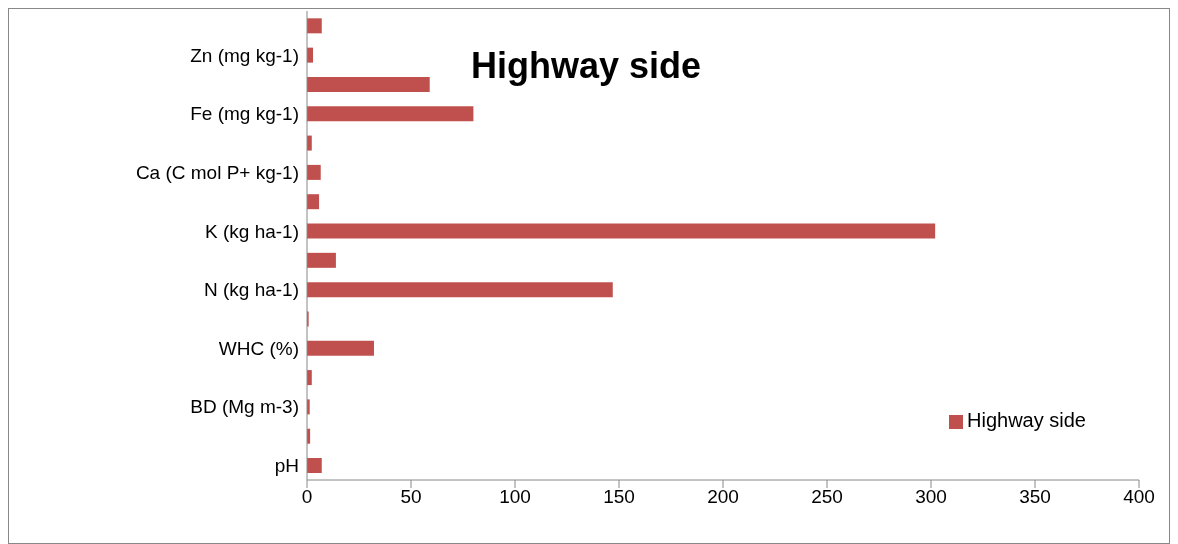 The width and height of the screenshot is (1178, 544). Describe the element at coordinates (619, 497) in the screenshot. I see `x-tick-label: 150` at that location.